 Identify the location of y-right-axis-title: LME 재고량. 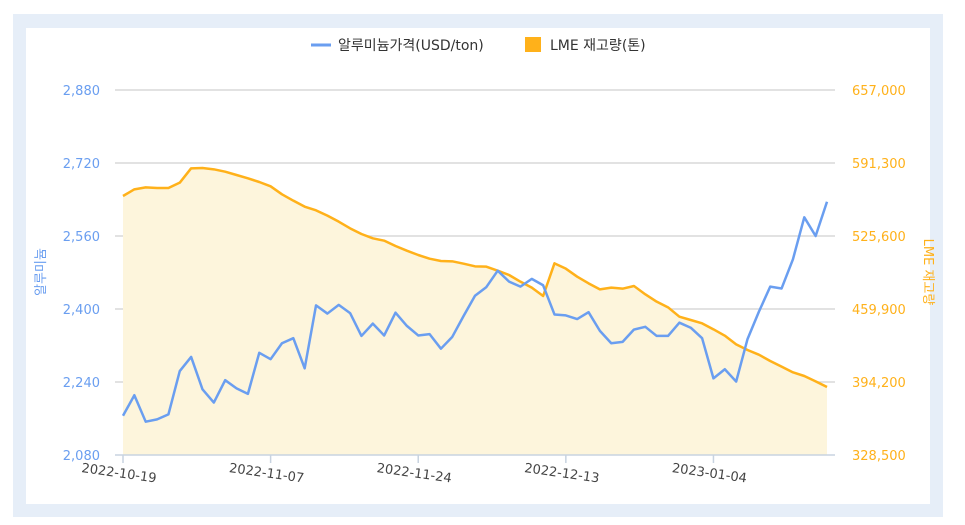
(927, 272).